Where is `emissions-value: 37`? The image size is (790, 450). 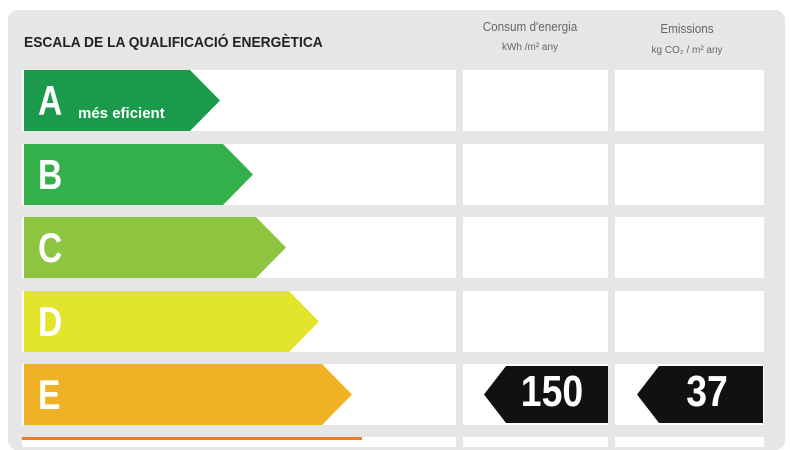 emissions-value: 37 is located at coordinates (707, 391).